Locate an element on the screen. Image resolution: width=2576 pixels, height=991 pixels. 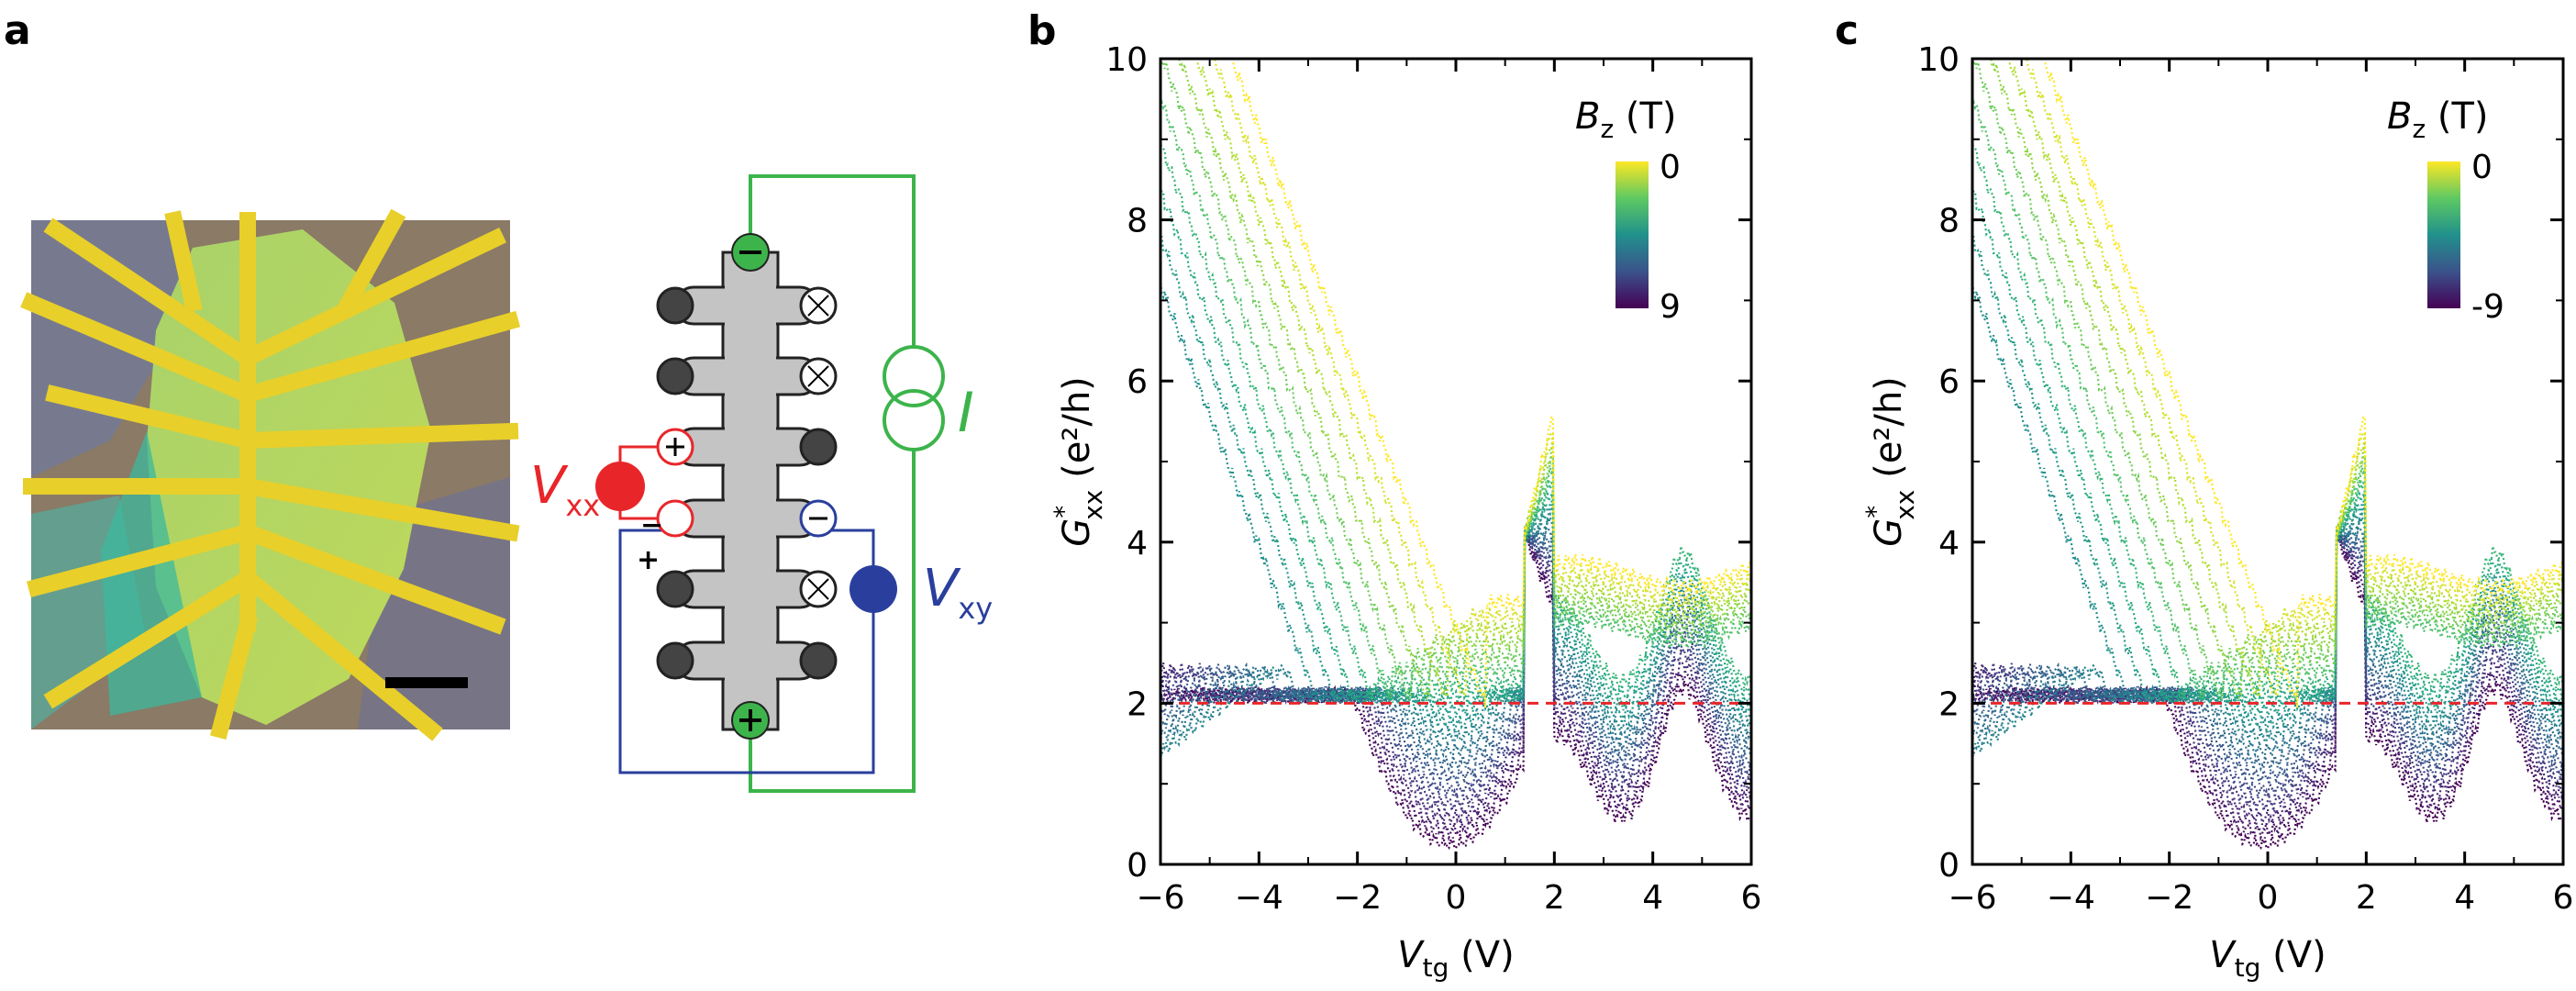
colorbar-bottom-label: -9 is located at coordinates (2487, 307).